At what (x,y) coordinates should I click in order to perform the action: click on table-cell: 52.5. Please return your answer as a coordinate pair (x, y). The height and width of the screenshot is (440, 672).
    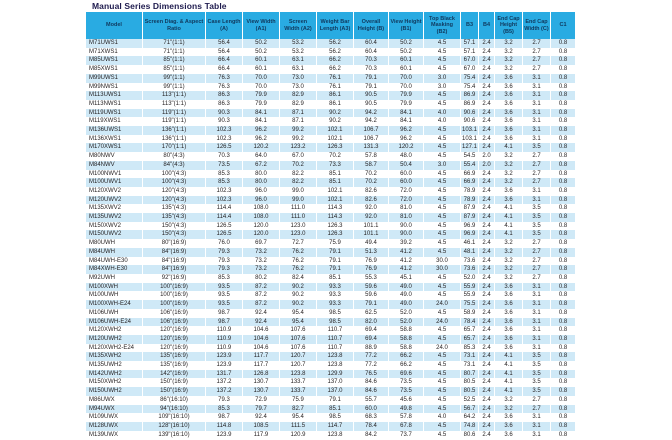
    Looking at the image, I should click on (469, 400).